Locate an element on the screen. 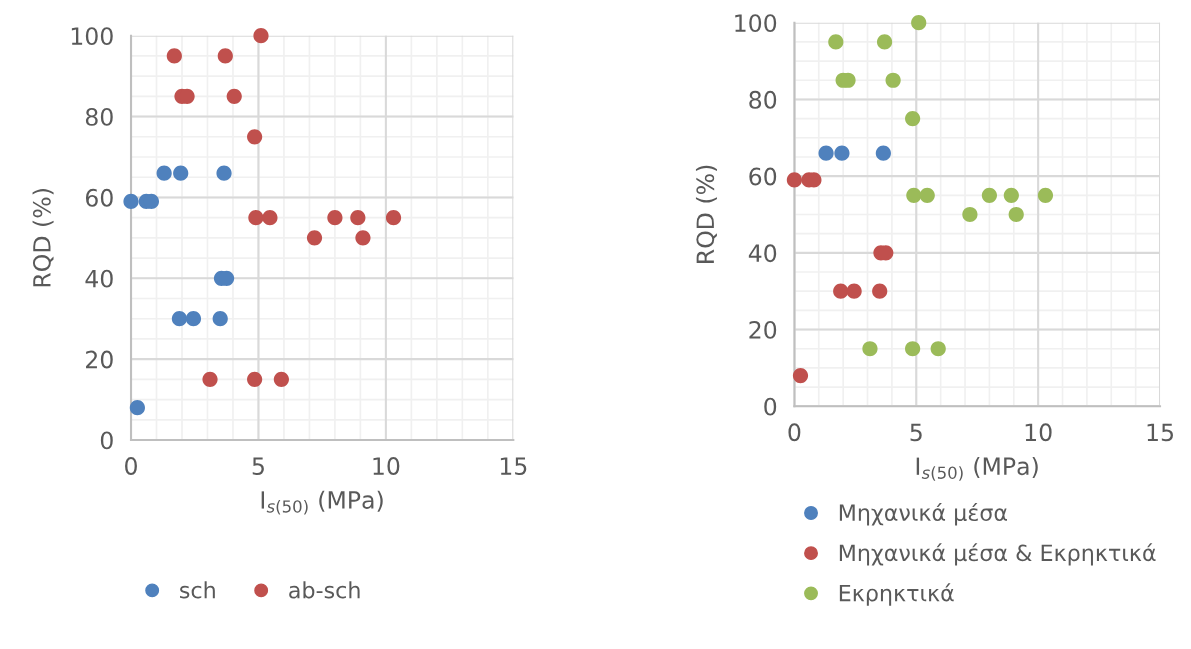 The height and width of the screenshot is (649, 1191). legend-label: Μηχανικά μέσα is located at coordinates (923, 514).